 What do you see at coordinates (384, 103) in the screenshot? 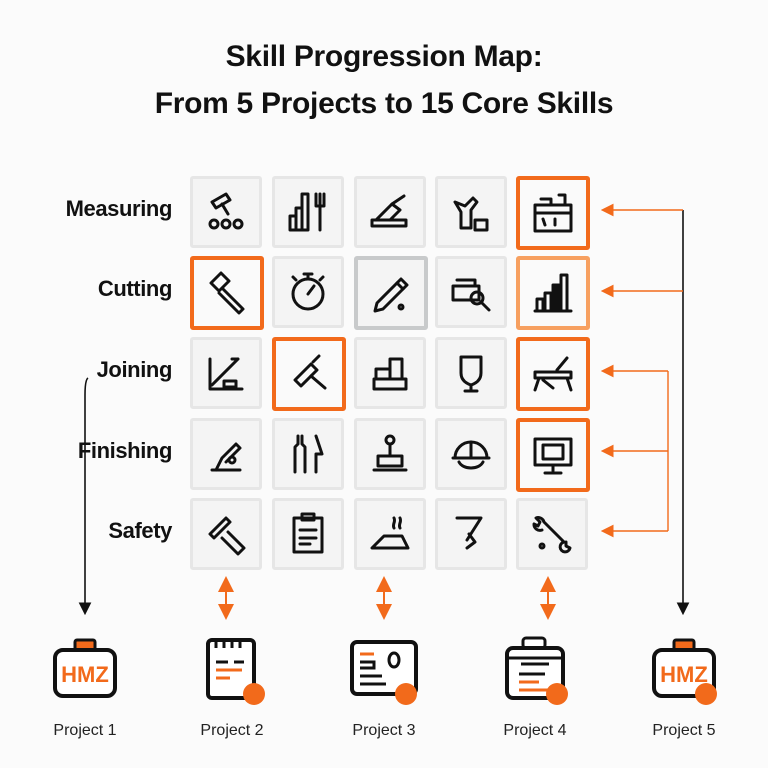
I see `title-line-2: From 5 Projects to 15 Core Skills` at bounding box center [384, 103].